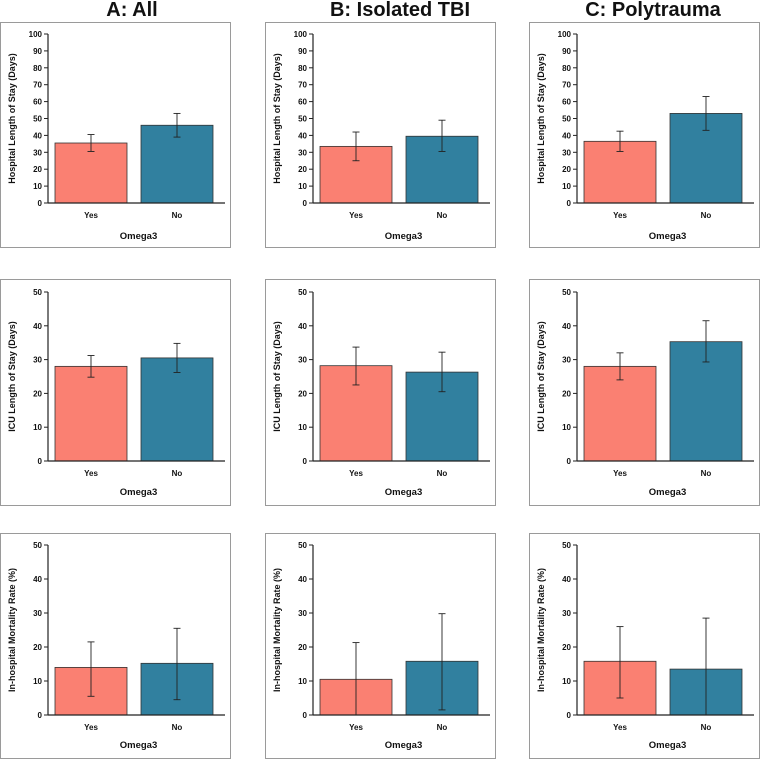 This screenshot has width=760, height=759. I want to click on bar-no, so click(177, 409).